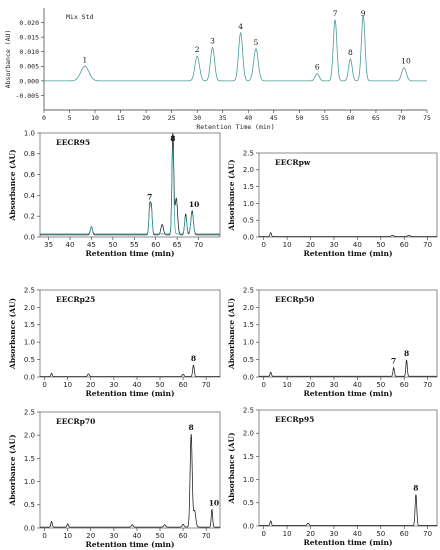 This screenshot has width=440, height=550. Describe the element at coordinates (73, 142) in the screenshot. I see `panel-label: EECR95` at that location.